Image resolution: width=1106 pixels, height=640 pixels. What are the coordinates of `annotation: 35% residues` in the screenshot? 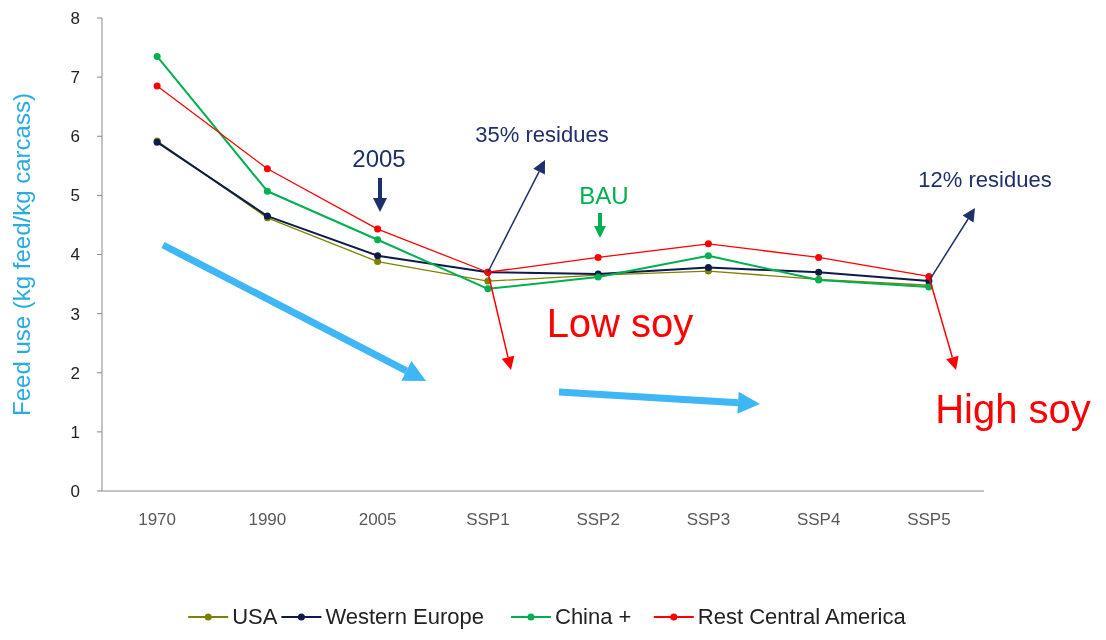 It's located at (542, 134).